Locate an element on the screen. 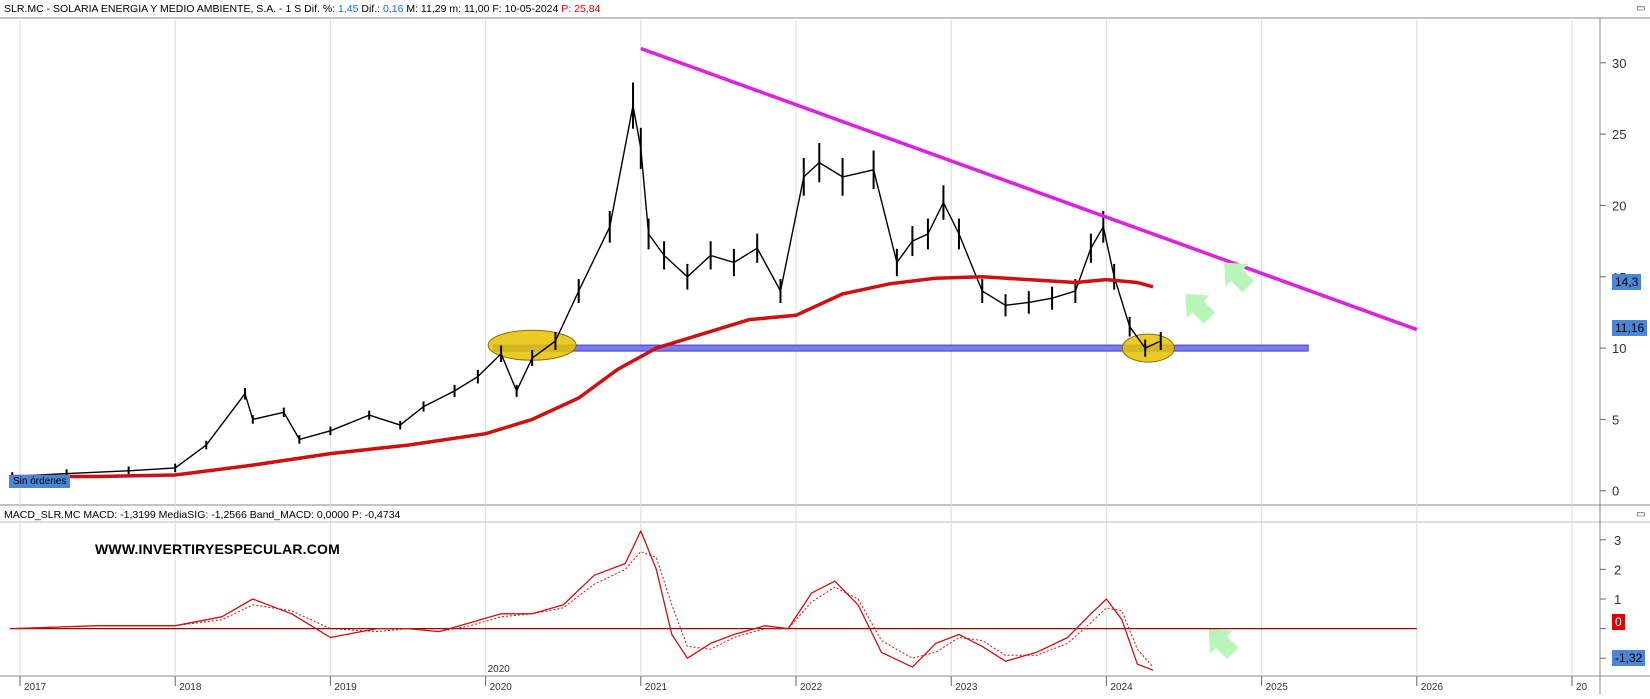 Image resolution: width=1650 pixels, height=699 pixels. dif-value: 0,16 is located at coordinates (393, 9).